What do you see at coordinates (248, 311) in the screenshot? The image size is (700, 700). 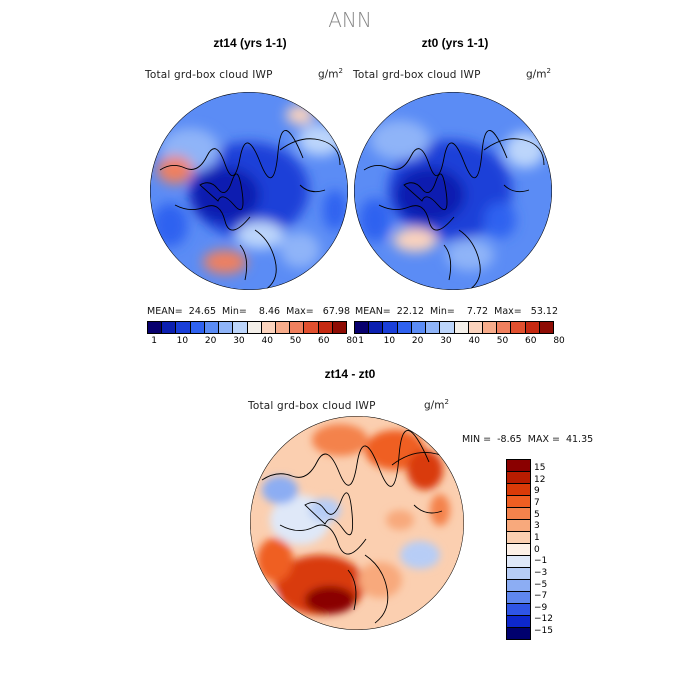 I see `panel-1-stats: MEAN= 24.65 Min= 8.46 Max= 67.98` at bounding box center [248, 311].